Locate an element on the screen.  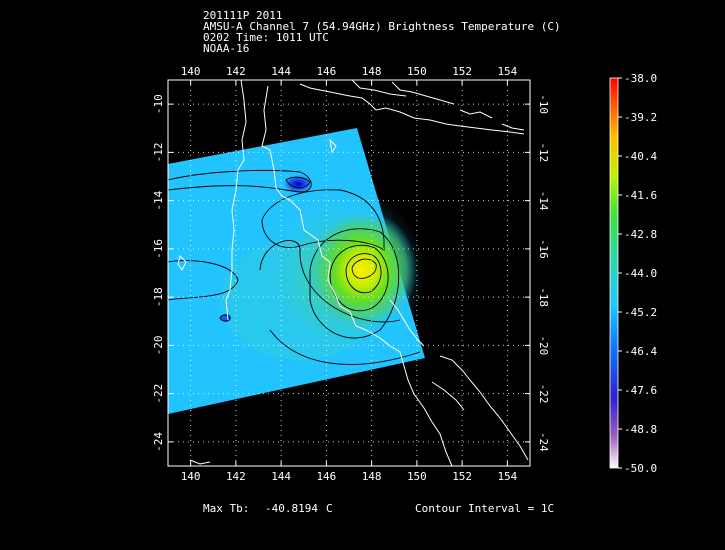
lat-tick-label-right: -22 is located at coordinates (543, 394).